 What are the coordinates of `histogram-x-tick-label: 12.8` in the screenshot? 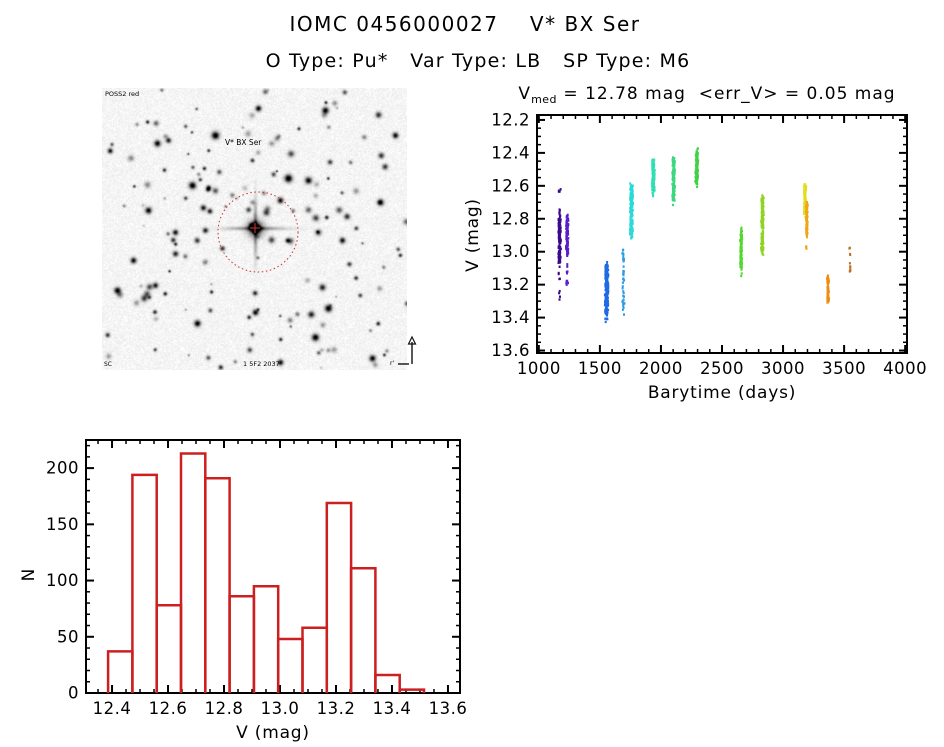 It's located at (224, 708).